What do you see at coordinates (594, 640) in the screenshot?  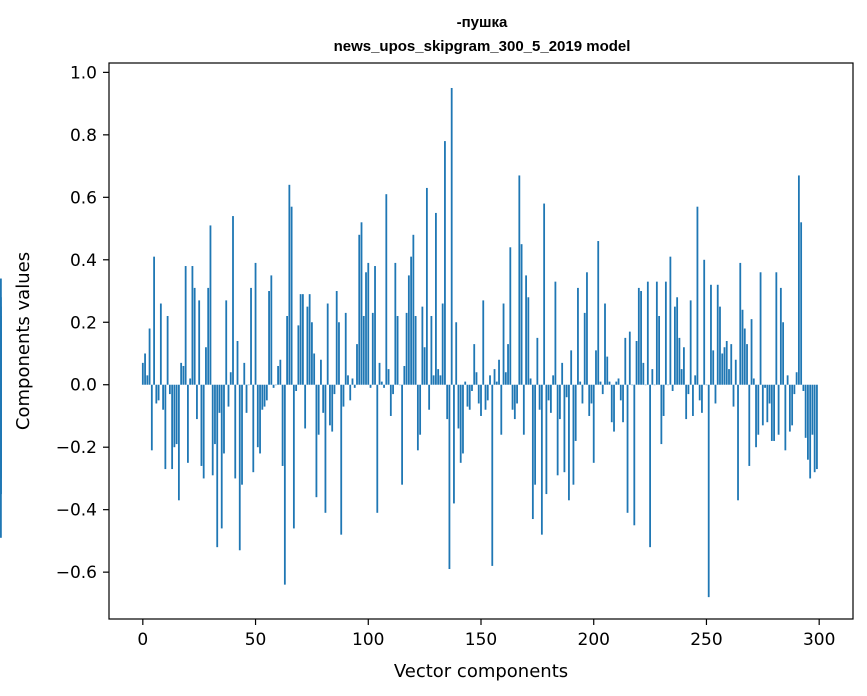 I see `x-tick-label: 200` at bounding box center [594, 640].